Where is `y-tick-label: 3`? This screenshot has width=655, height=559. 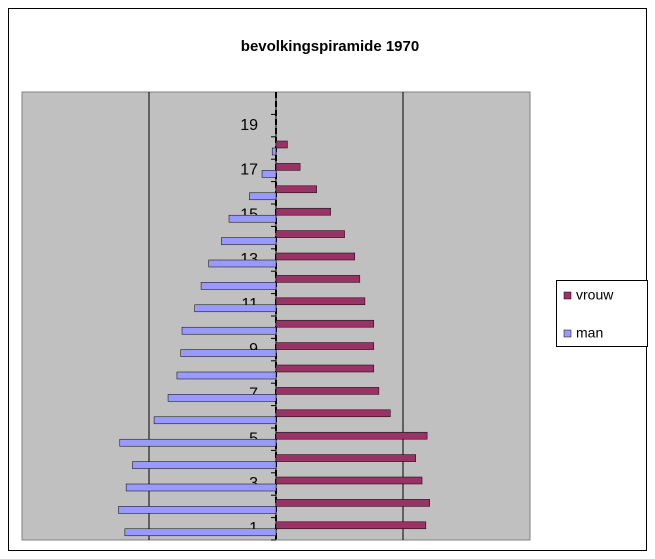 y-tick-label: 3 is located at coordinates (253, 483).